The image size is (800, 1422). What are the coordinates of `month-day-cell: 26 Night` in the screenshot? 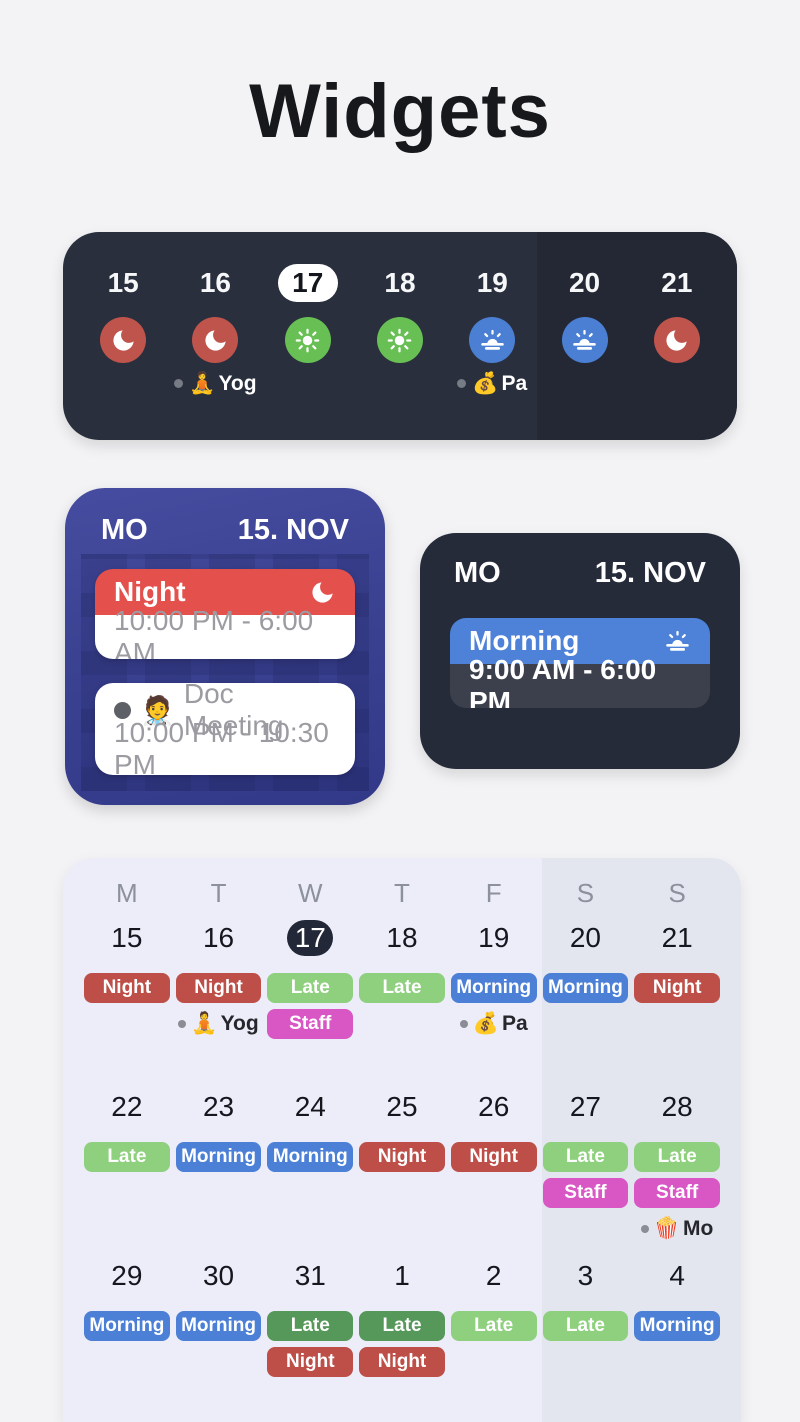 It's located at (494, 1166).